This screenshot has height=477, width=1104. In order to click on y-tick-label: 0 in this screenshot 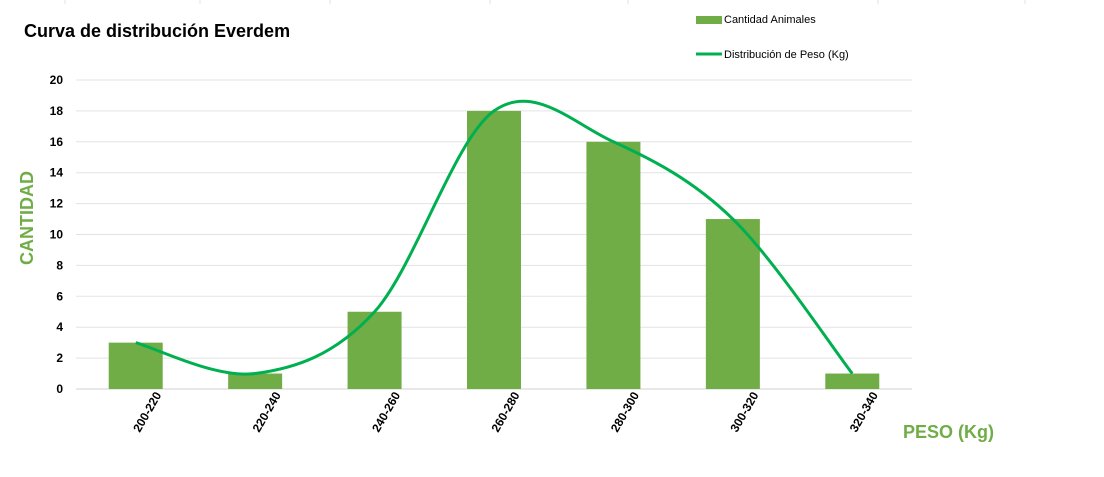, I will do `click(59, 389)`.